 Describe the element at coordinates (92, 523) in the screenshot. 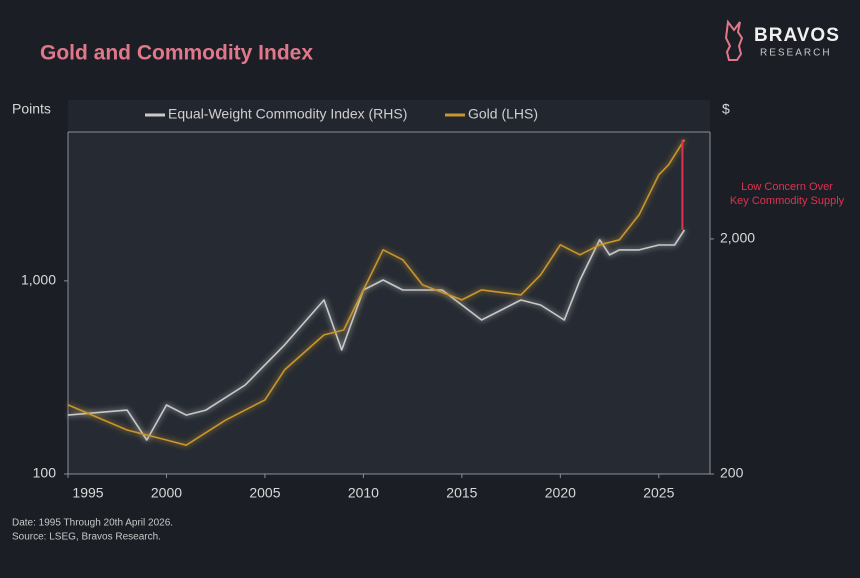

I see `footnote: Date: 1995 Through 20th April 2026.` at that location.